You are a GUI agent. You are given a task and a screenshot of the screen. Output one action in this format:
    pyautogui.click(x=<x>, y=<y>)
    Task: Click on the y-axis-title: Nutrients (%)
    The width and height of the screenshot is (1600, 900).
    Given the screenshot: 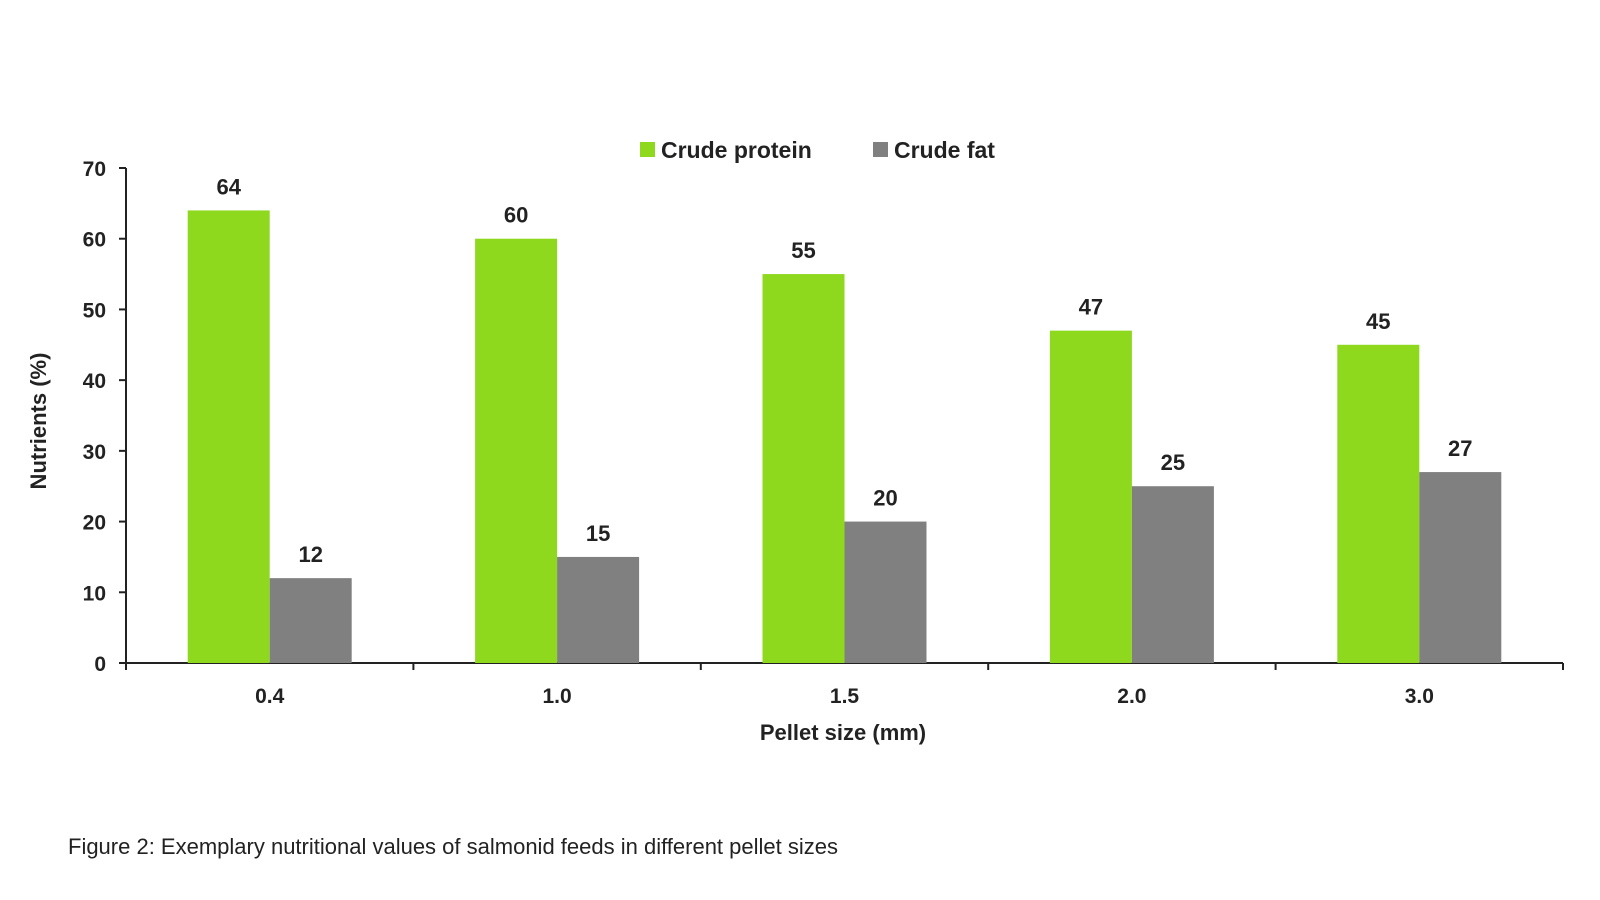 What is the action you would take?
    pyautogui.click(x=38, y=421)
    